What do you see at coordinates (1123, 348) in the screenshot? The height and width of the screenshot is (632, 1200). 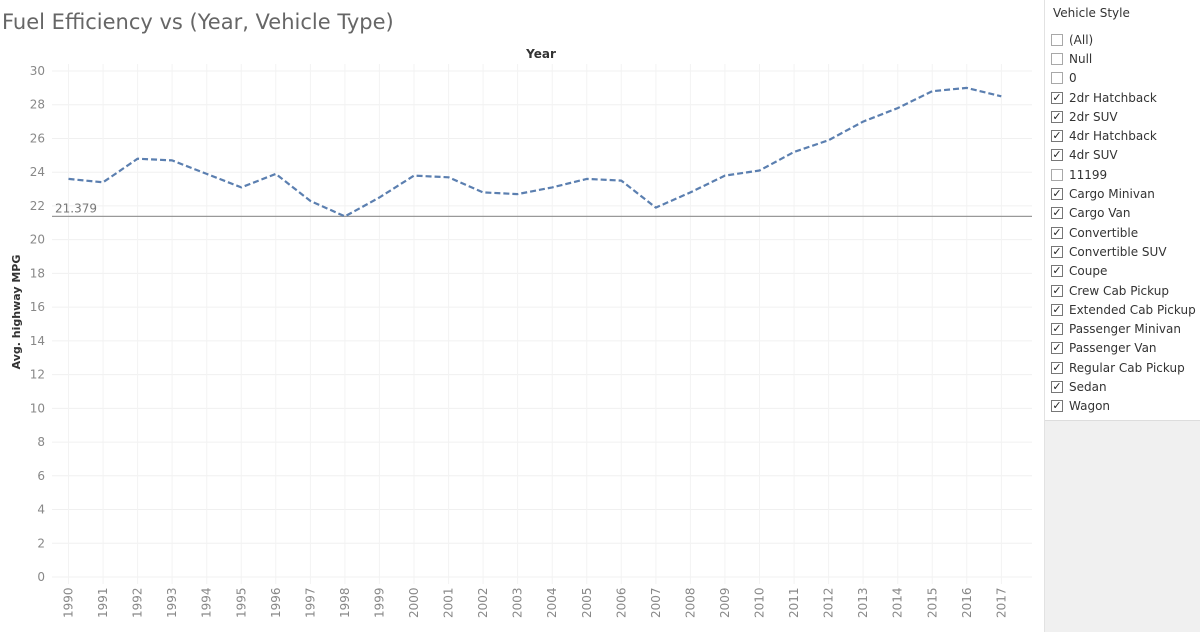 I see `filter-item: ✓ Passenger Van` at bounding box center [1123, 348].